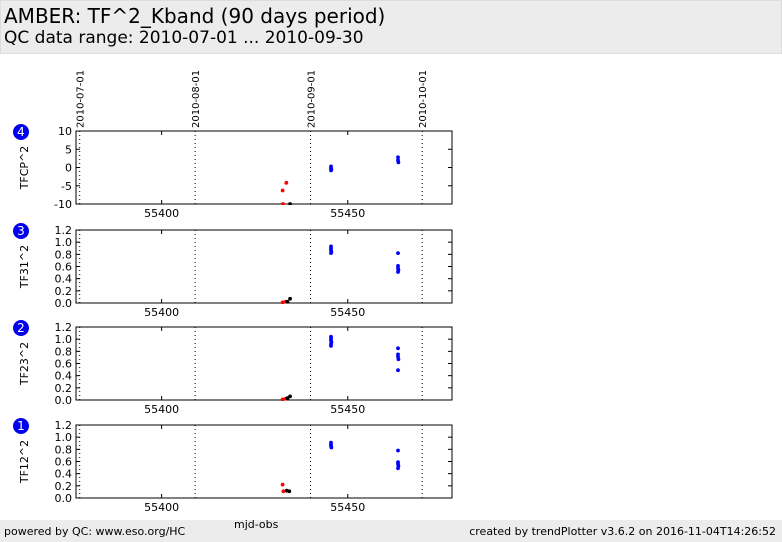 This screenshot has width=782, height=542. Describe the element at coordinates (423, 99) in the screenshot. I see `date-label: 2010-10-01` at that location.